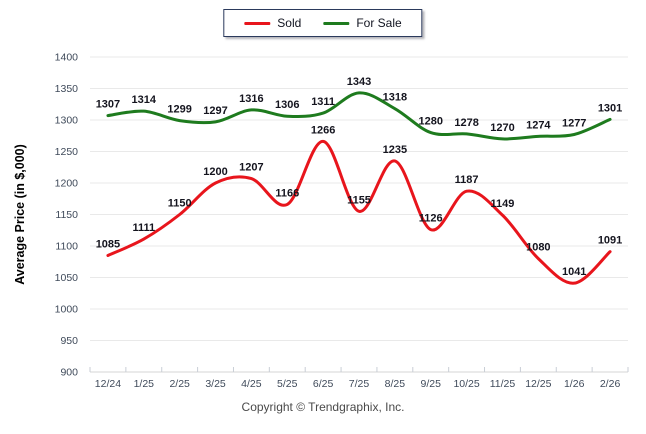 The height and width of the screenshot is (434, 646). What do you see at coordinates (359, 82) in the screenshot?
I see `for-sale-data-label: 1343` at bounding box center [359, 82].